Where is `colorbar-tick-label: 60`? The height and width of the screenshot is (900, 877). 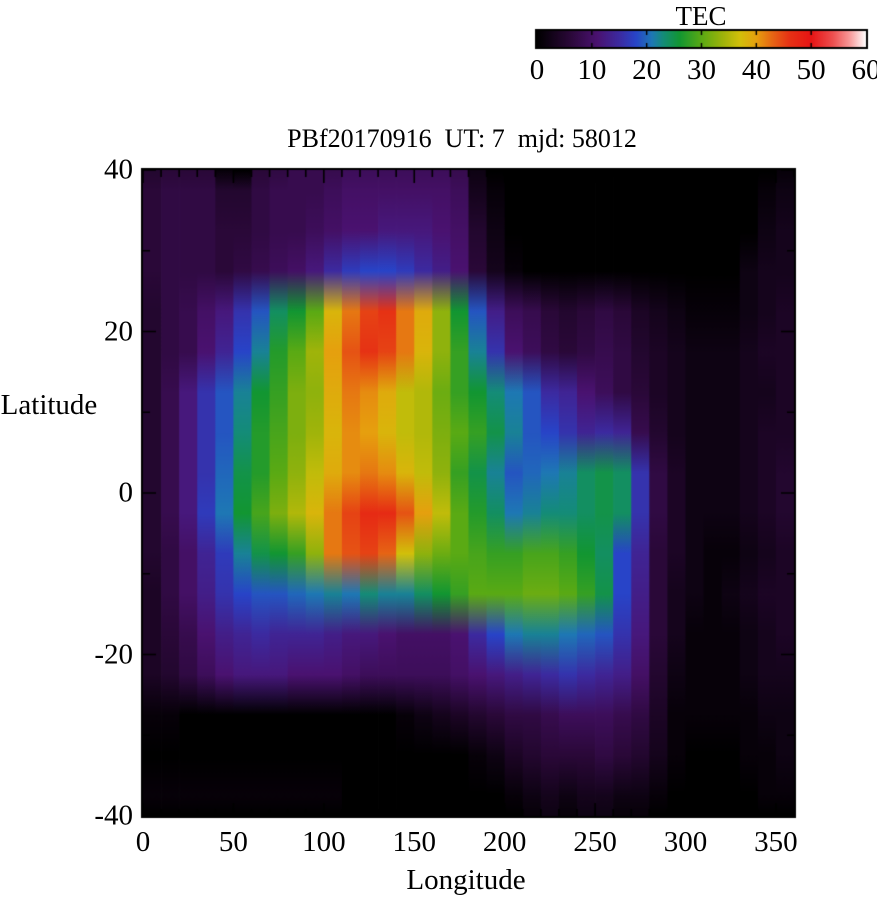 colorbar-tick-label: 60 is located at coordinates (864, 70).